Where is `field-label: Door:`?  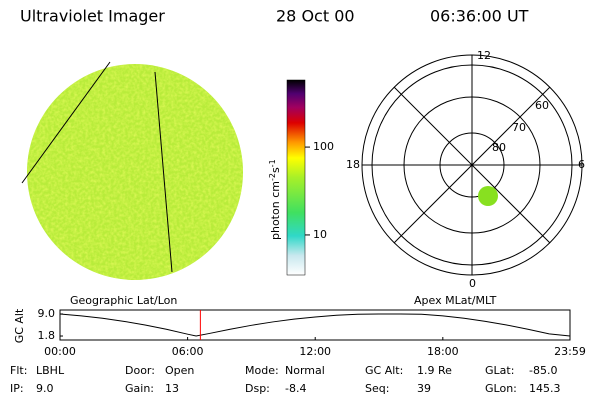 field-label: Door: is located at coordinates (140, 370).